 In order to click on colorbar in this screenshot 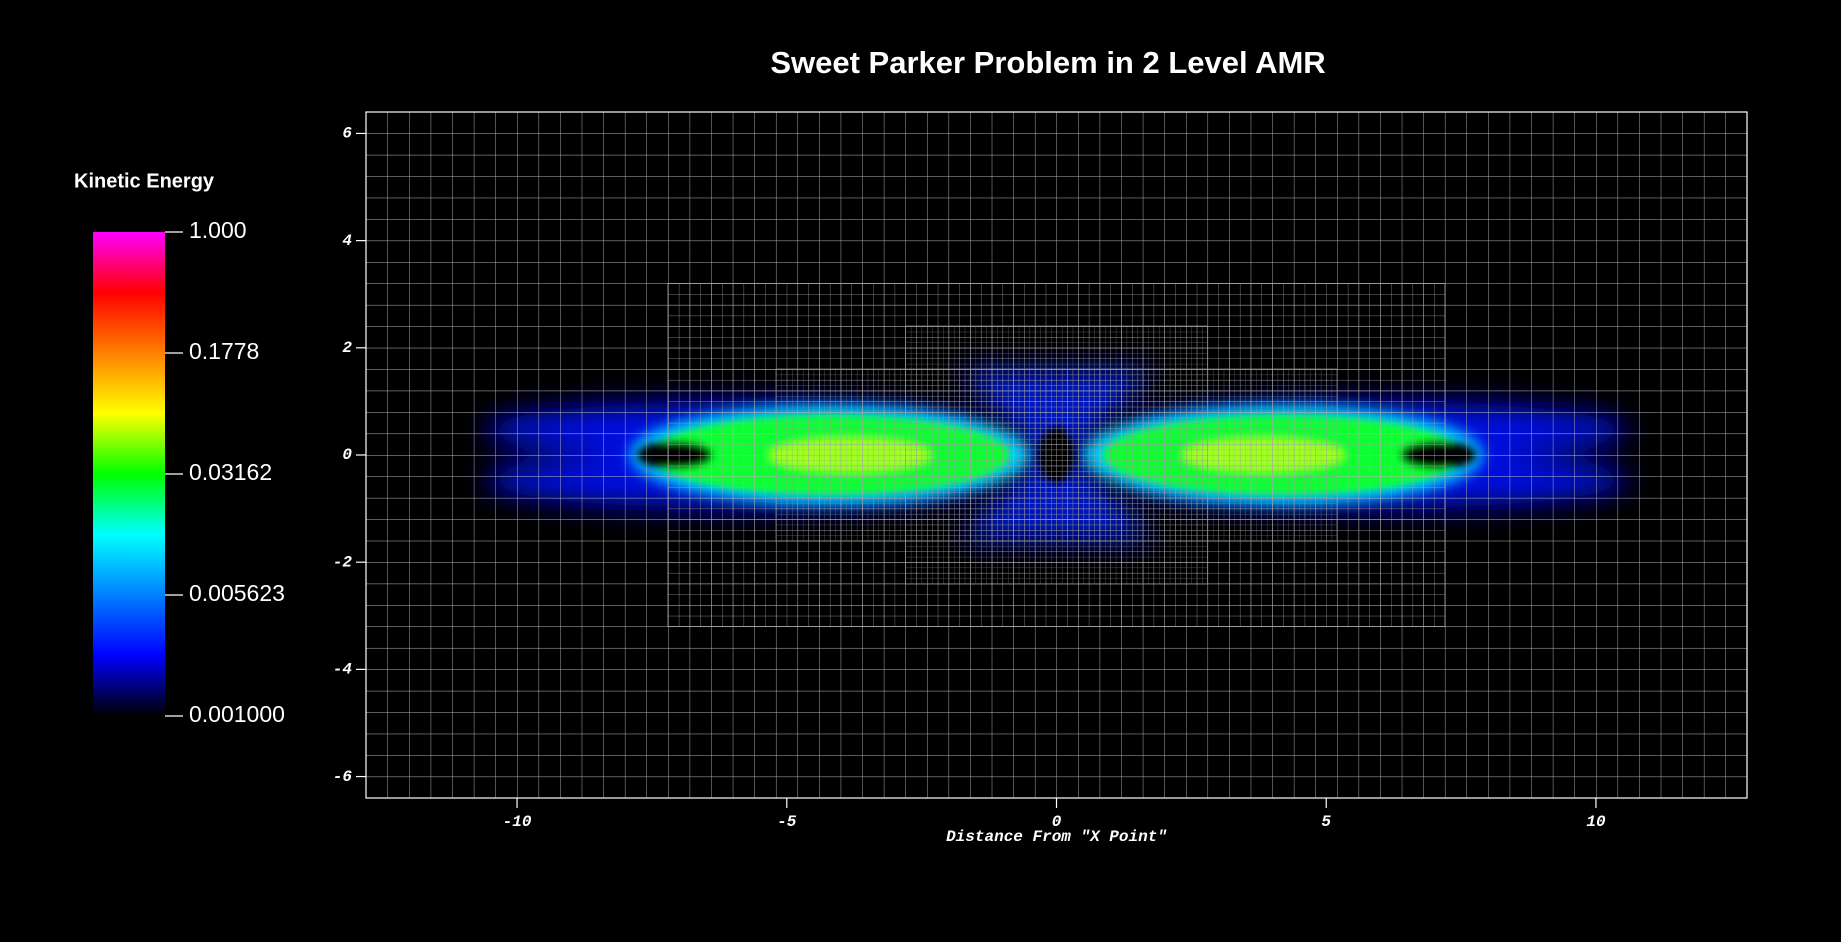, I will do `click(129, 474)`.